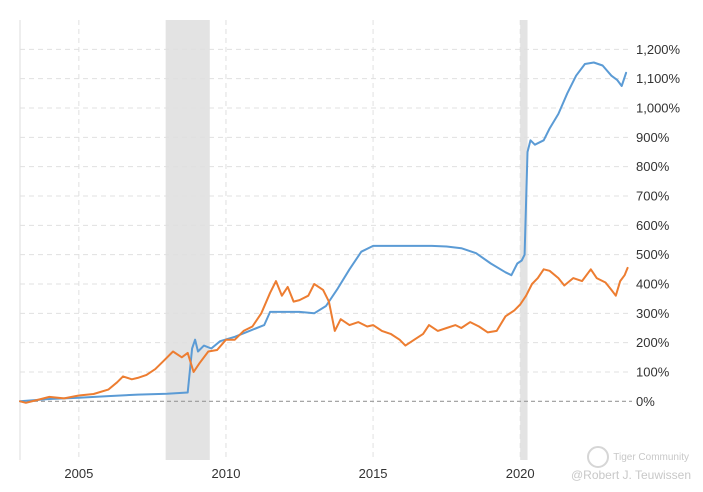  What do you see at coordinates (645, 401) in the screenshot?
I see `y-tick-label-0: 0%` at bounding box center [645, 401].